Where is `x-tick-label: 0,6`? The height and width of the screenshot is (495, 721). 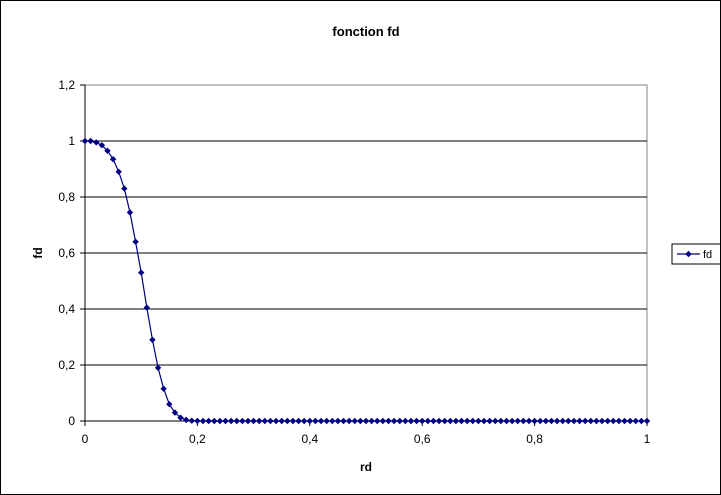 x-tick-label: 0,6 is located at coordinates (422, 439).